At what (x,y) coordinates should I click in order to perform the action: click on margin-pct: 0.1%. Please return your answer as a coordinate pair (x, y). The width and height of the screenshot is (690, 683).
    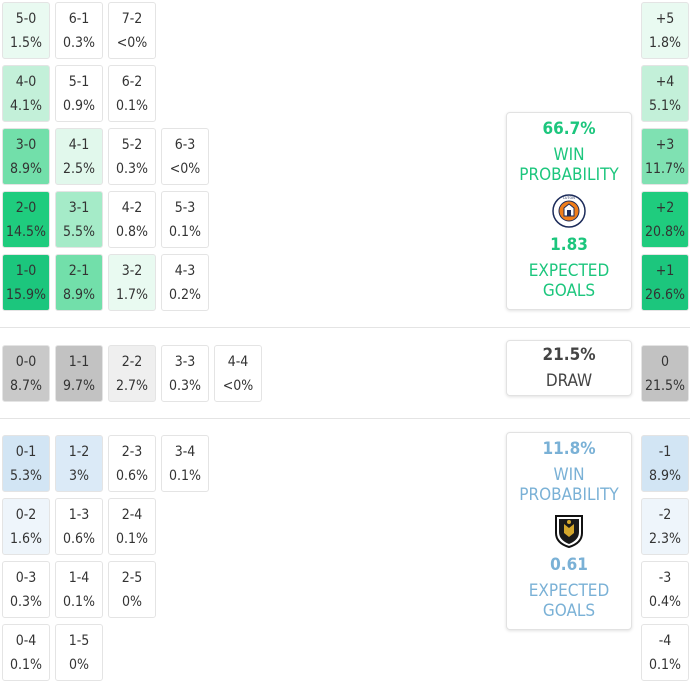
    Looking at the image, I should click on (665, 664).